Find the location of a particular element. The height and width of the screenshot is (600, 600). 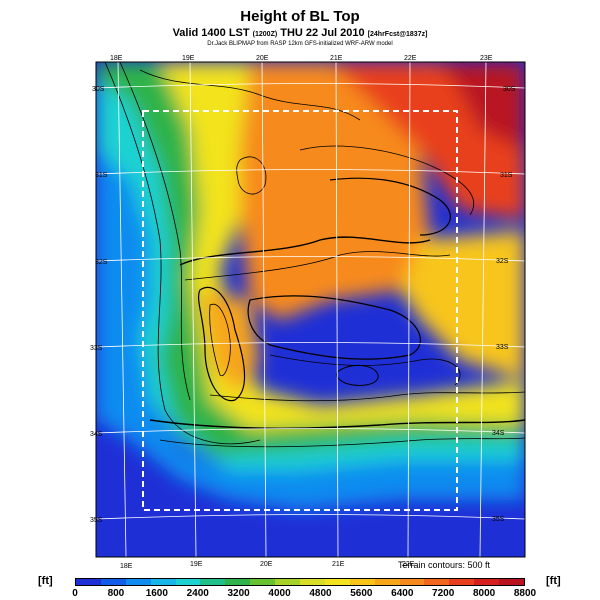

tick-bottom-22e: 22E is located at coordinates (408, 564).